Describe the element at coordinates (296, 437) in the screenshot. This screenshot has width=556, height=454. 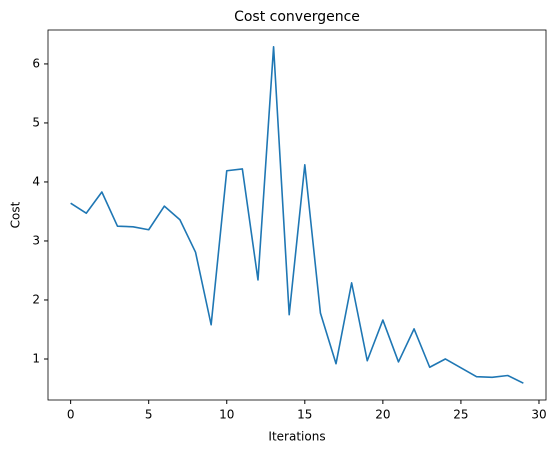
I see `x-axis-label: Iterations` at that location.